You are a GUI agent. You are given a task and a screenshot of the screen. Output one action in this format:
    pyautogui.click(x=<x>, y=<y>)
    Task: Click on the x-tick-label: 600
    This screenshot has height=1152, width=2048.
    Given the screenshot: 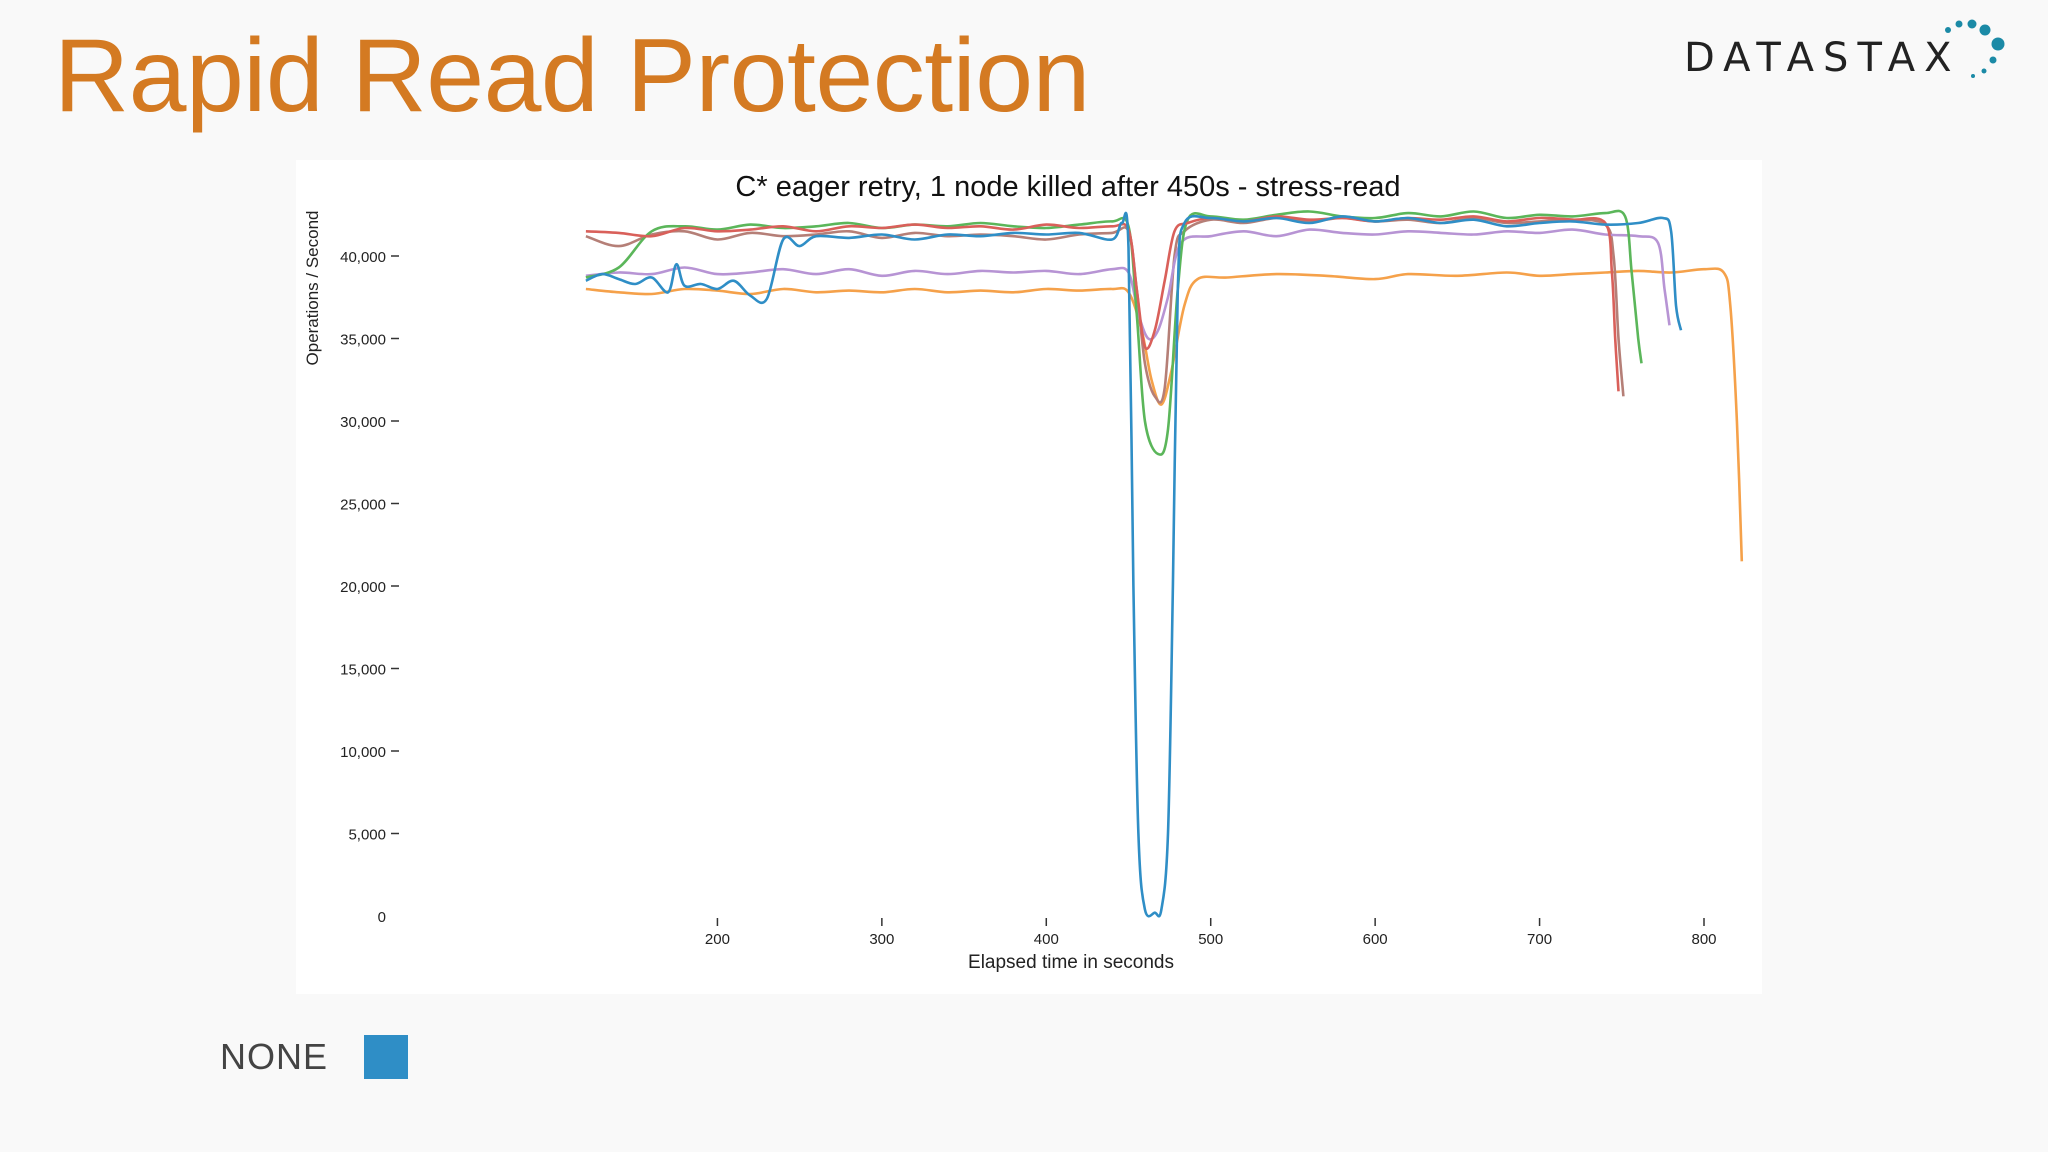 What is the action you would take?
    pyautogui.click(x=1375, y=939)
    